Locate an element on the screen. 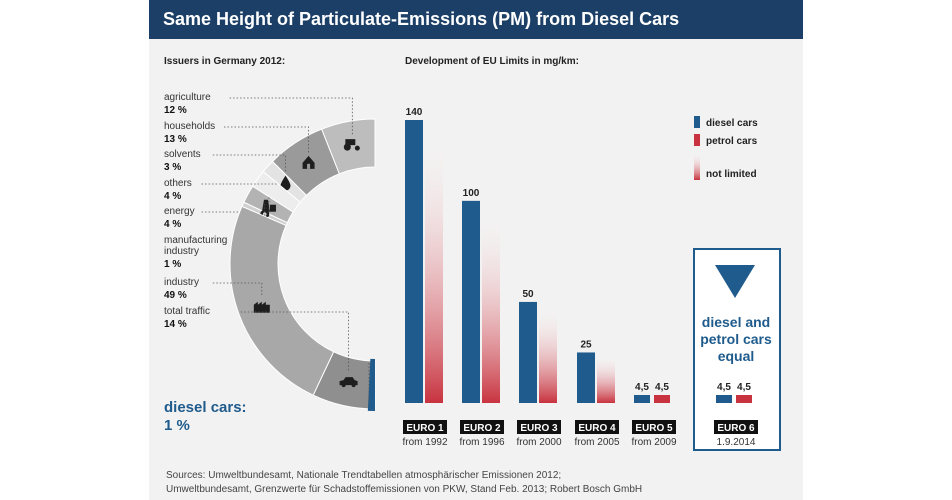  category-subtitle-euro-5: from 2009 is located at coordinates (653, 442).